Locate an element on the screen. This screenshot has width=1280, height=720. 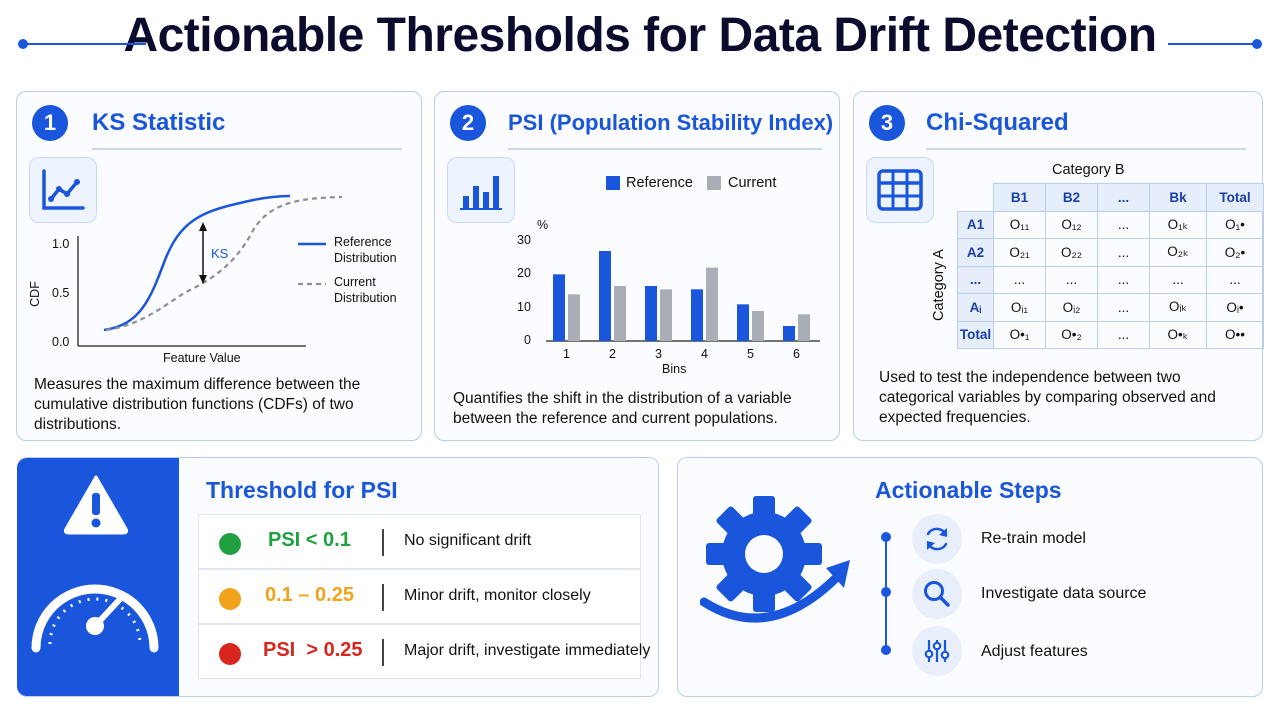
line-chart-icon is located at coordinates (63, 189).